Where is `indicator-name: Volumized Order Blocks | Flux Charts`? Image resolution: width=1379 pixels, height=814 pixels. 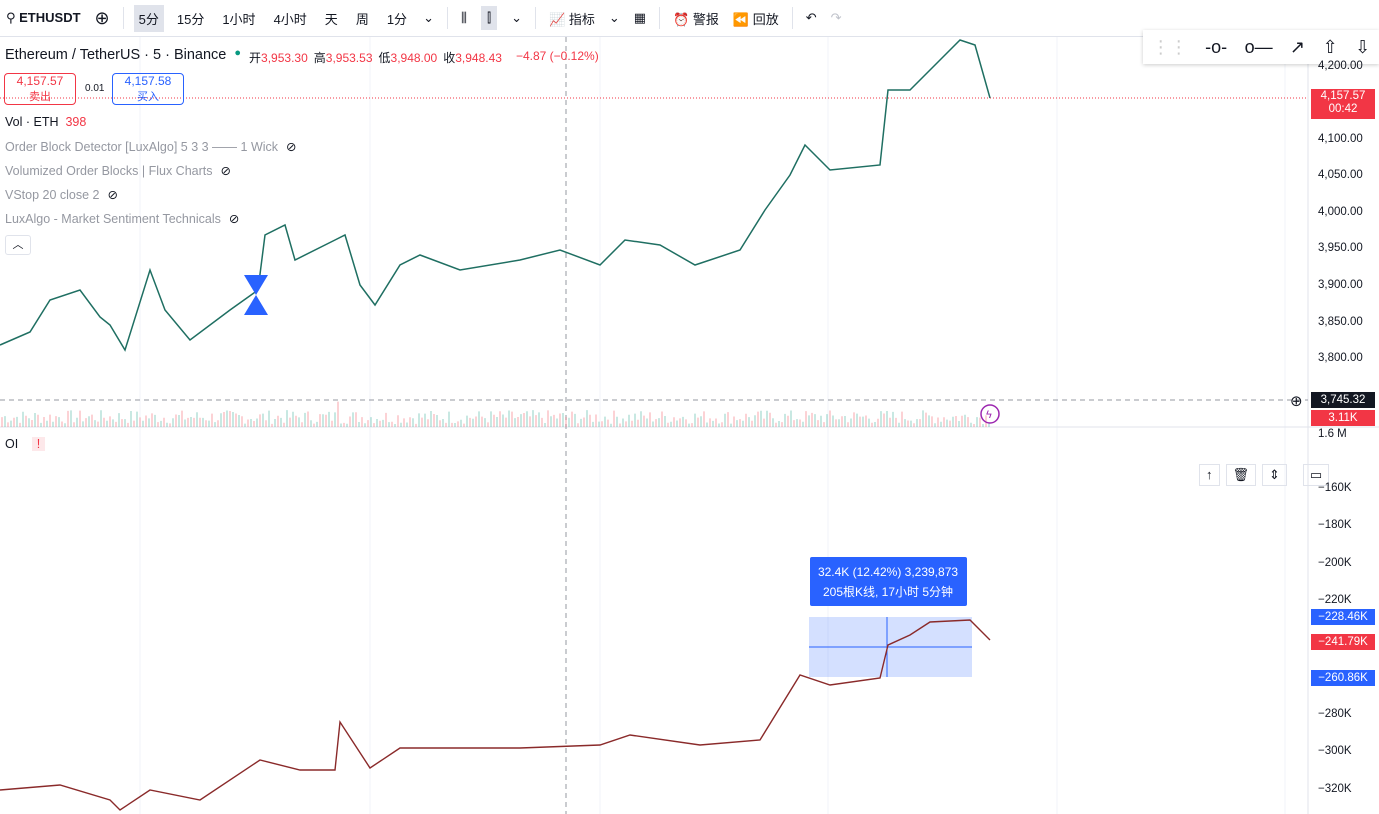
indicator-name: Volumized Order Blocks | Flux Charts is located at coordinates (109, 171).